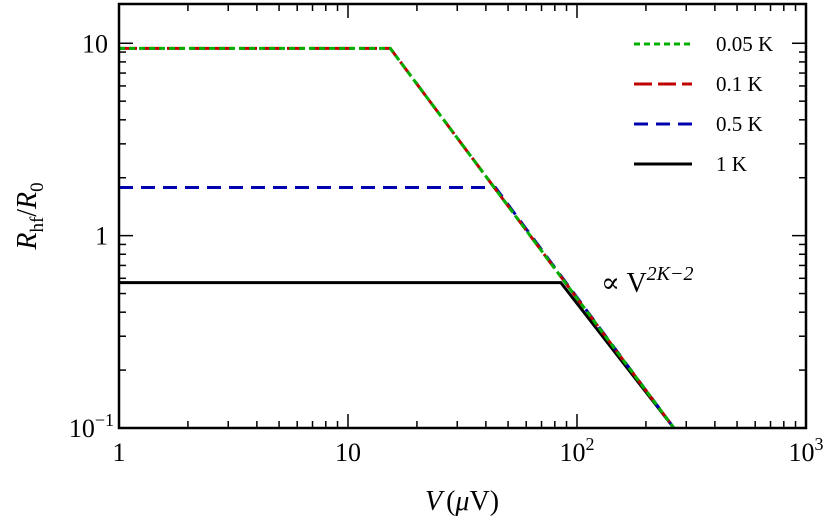 This screenshot has width=830, height=522. I want to click on legend-label-0-1-k: 0.1 K, so click(739, 84).